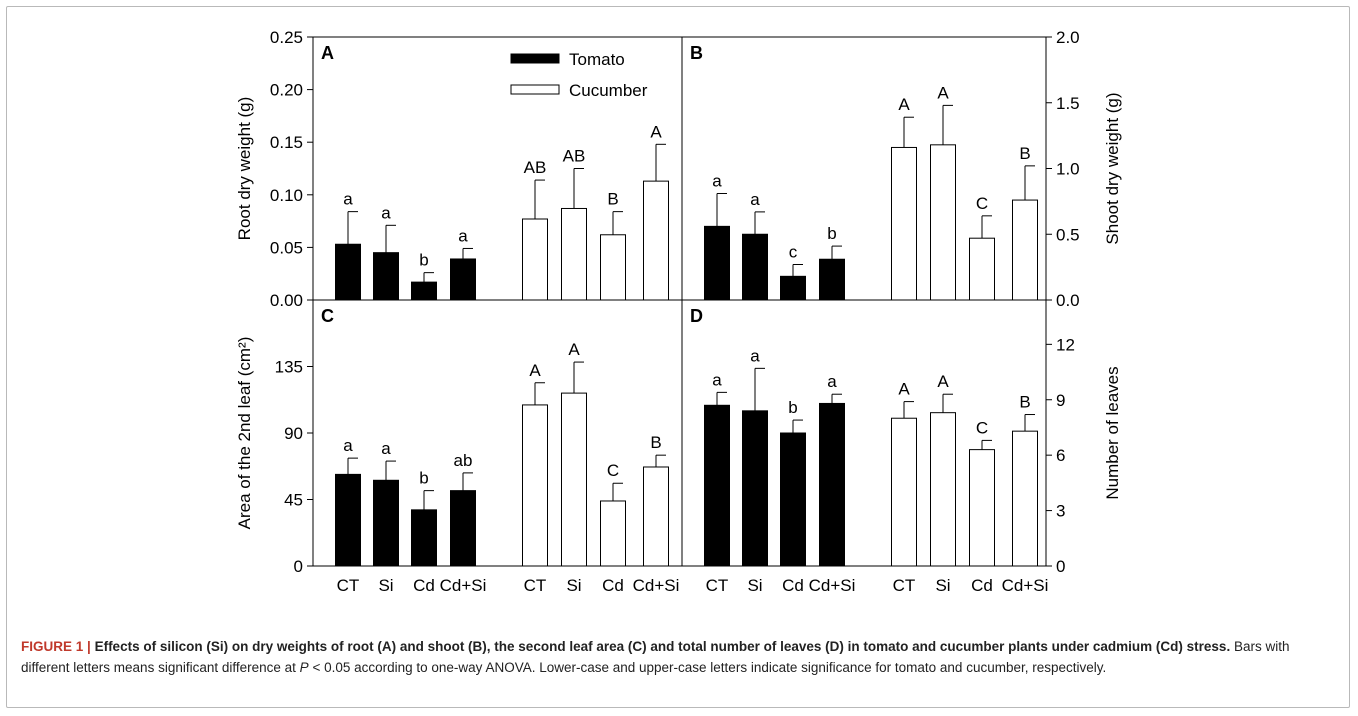 This screenshot has height=716, width=1358. What do you see at coordinates (793, 251) in the screenshot?
I see `significance-letter: c` at bounding box center [793, 251].